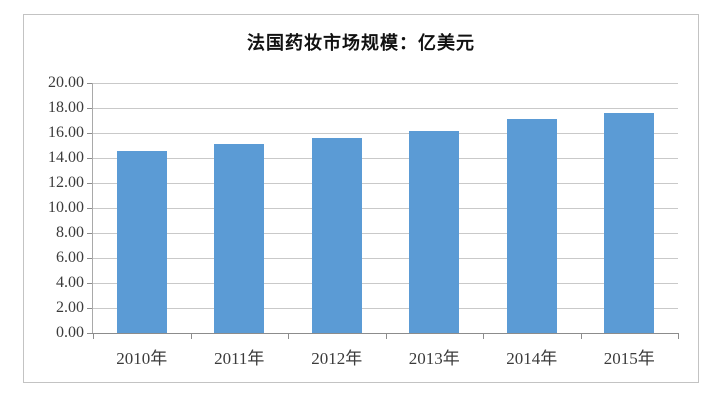 This screenshot has width=720, height=408. I want to click on x-axis-tick-label: 2015年, so click(629, 358).